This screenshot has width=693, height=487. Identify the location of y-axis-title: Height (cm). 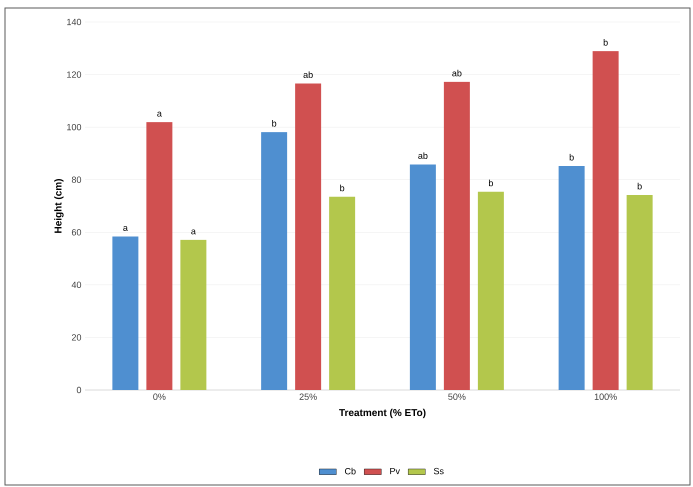
(59, 206).